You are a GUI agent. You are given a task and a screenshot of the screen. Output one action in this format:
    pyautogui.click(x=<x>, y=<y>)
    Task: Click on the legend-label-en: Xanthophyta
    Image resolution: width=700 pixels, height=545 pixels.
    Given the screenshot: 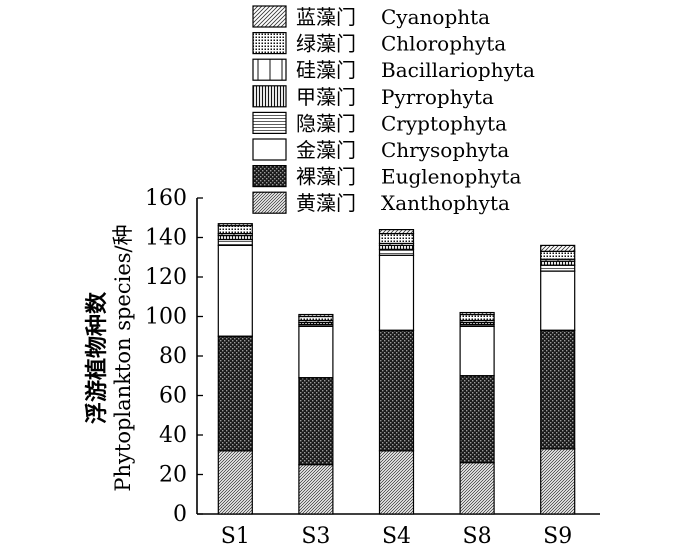 What is the action you would take?
    pyautogui.click(x=445, y=203)
    